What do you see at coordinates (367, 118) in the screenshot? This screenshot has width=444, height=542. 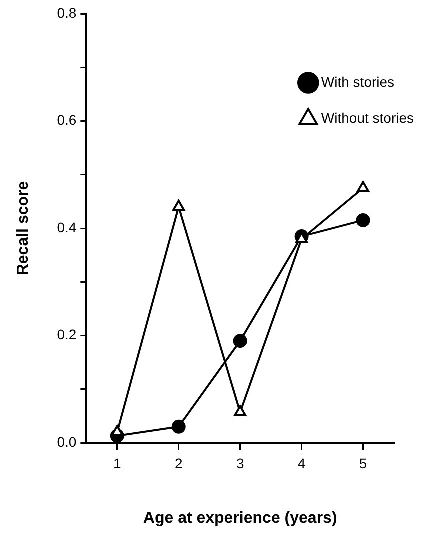 I see `legend-label: Without stories` at bounding box center [367, 118].